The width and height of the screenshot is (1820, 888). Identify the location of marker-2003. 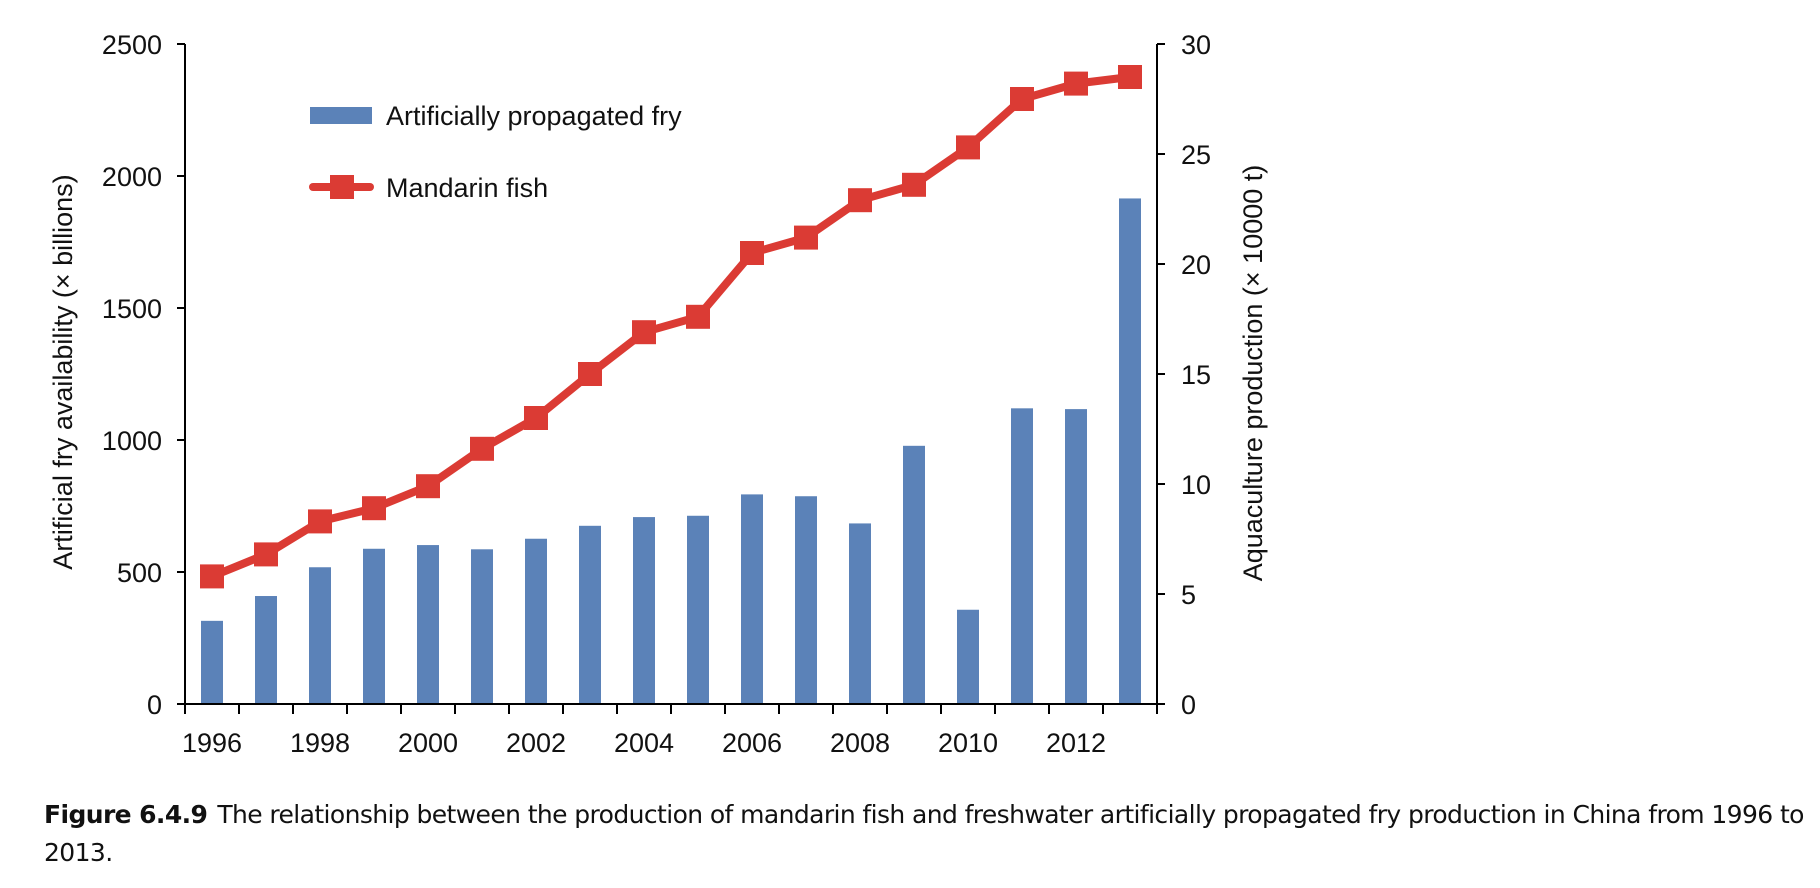
(590, 374).